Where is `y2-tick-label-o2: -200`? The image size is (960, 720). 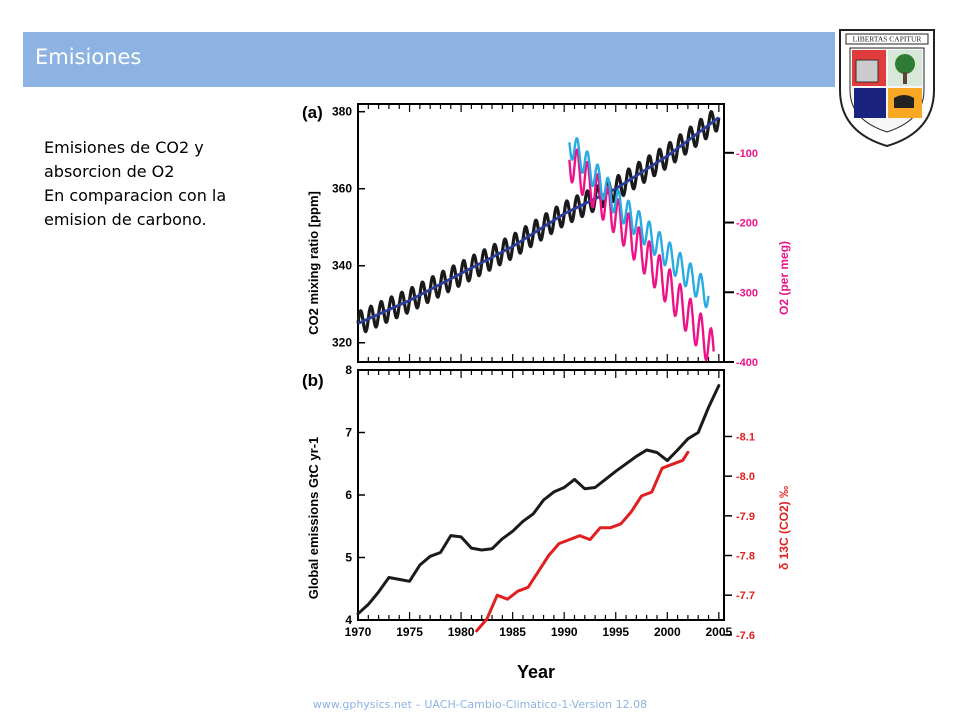
y2-tick-label-o2: -200 is located at coordinates (747, 224).